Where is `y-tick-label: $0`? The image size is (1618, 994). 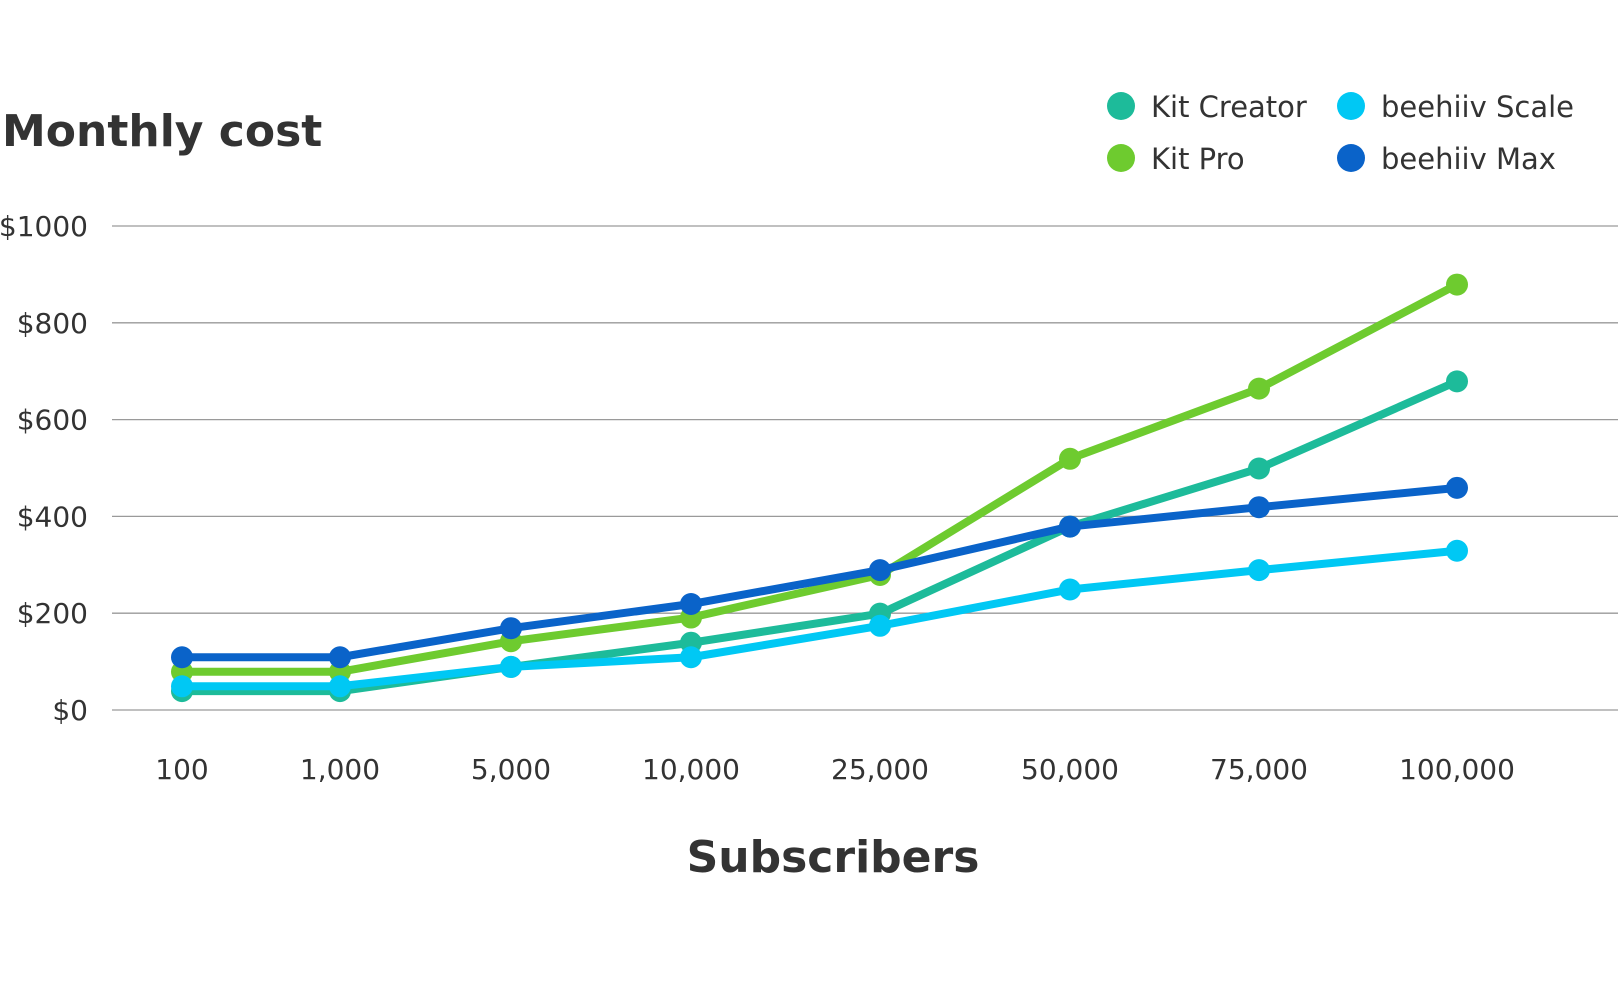 y-tick-label: $0 is located at coordinates (70, 710).